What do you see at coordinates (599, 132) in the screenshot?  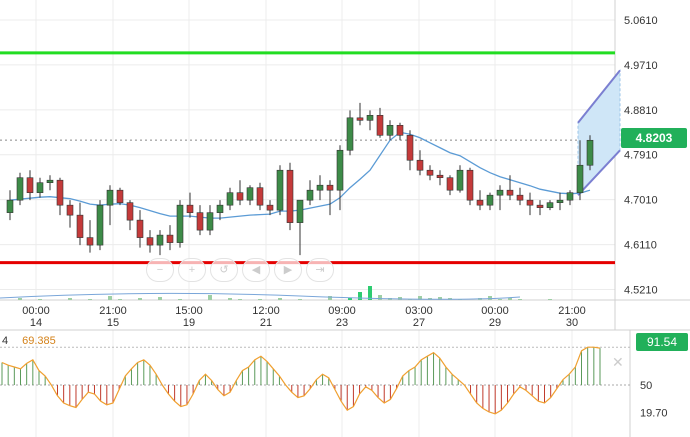 I see `channel-drawing` at bounding box center [599, 132].